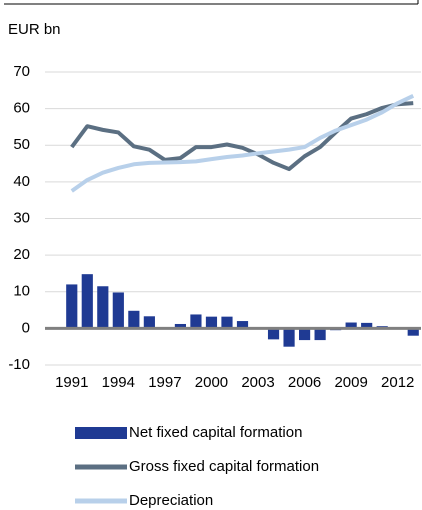 The width and height of the screenshot is (422, 510). What do you see at coordinates (21, 108) in the screenshot?
I see `y-tick-label: 60` at bounding box center [21, 108].